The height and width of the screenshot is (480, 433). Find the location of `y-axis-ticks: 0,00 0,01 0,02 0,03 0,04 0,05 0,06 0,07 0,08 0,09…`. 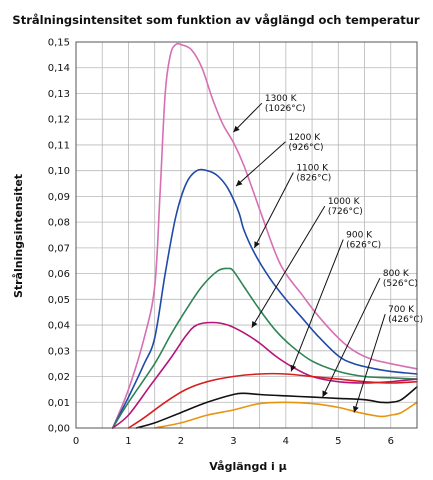

y-axis-ticks: 0,00 0,01 0,02 0,03 0,04 0,05 0,06 0,07 0,08 0,09… is located at coordinates (59, 236).